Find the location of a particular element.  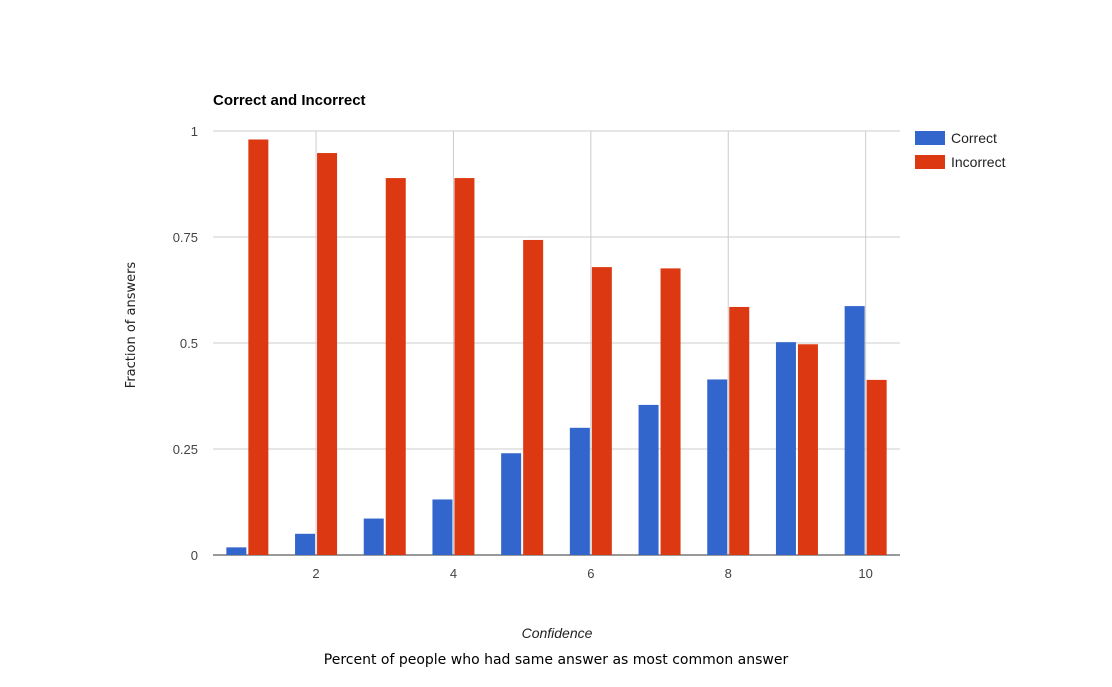

x-axis-label: Confidence is located at coordinates (557, 633).